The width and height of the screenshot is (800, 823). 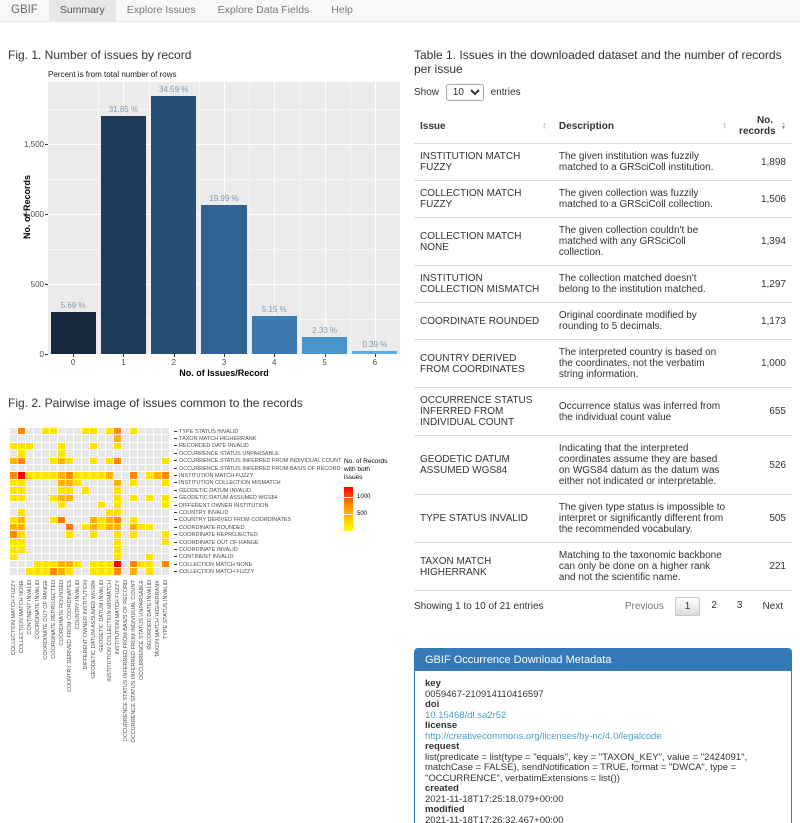 I want to click on records-cell: 1,000, so click(x=762, y=363).